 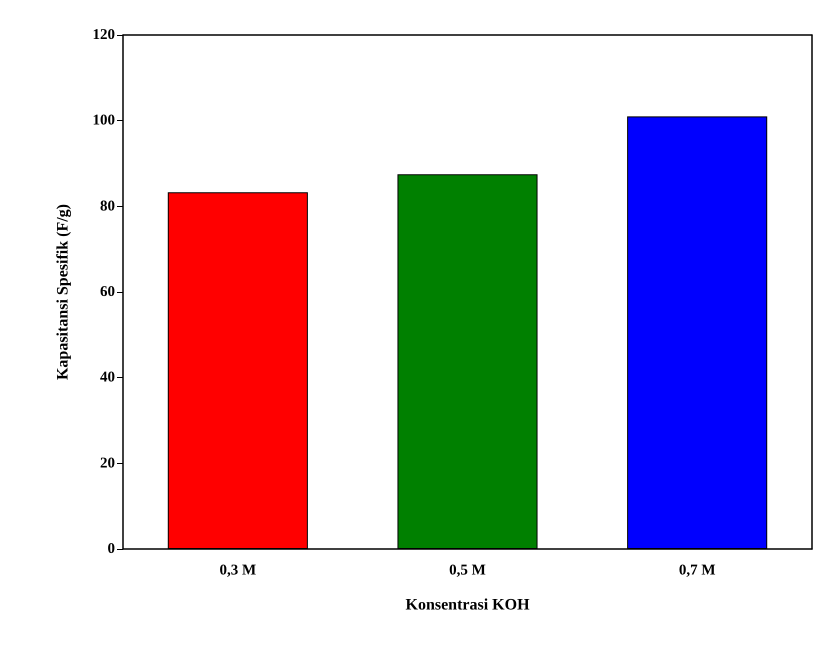 What do you see at coordinates (467, 570) in the screenshot?
I see `x-tick-label: 0,5 M` at bounding box center [467, 570].